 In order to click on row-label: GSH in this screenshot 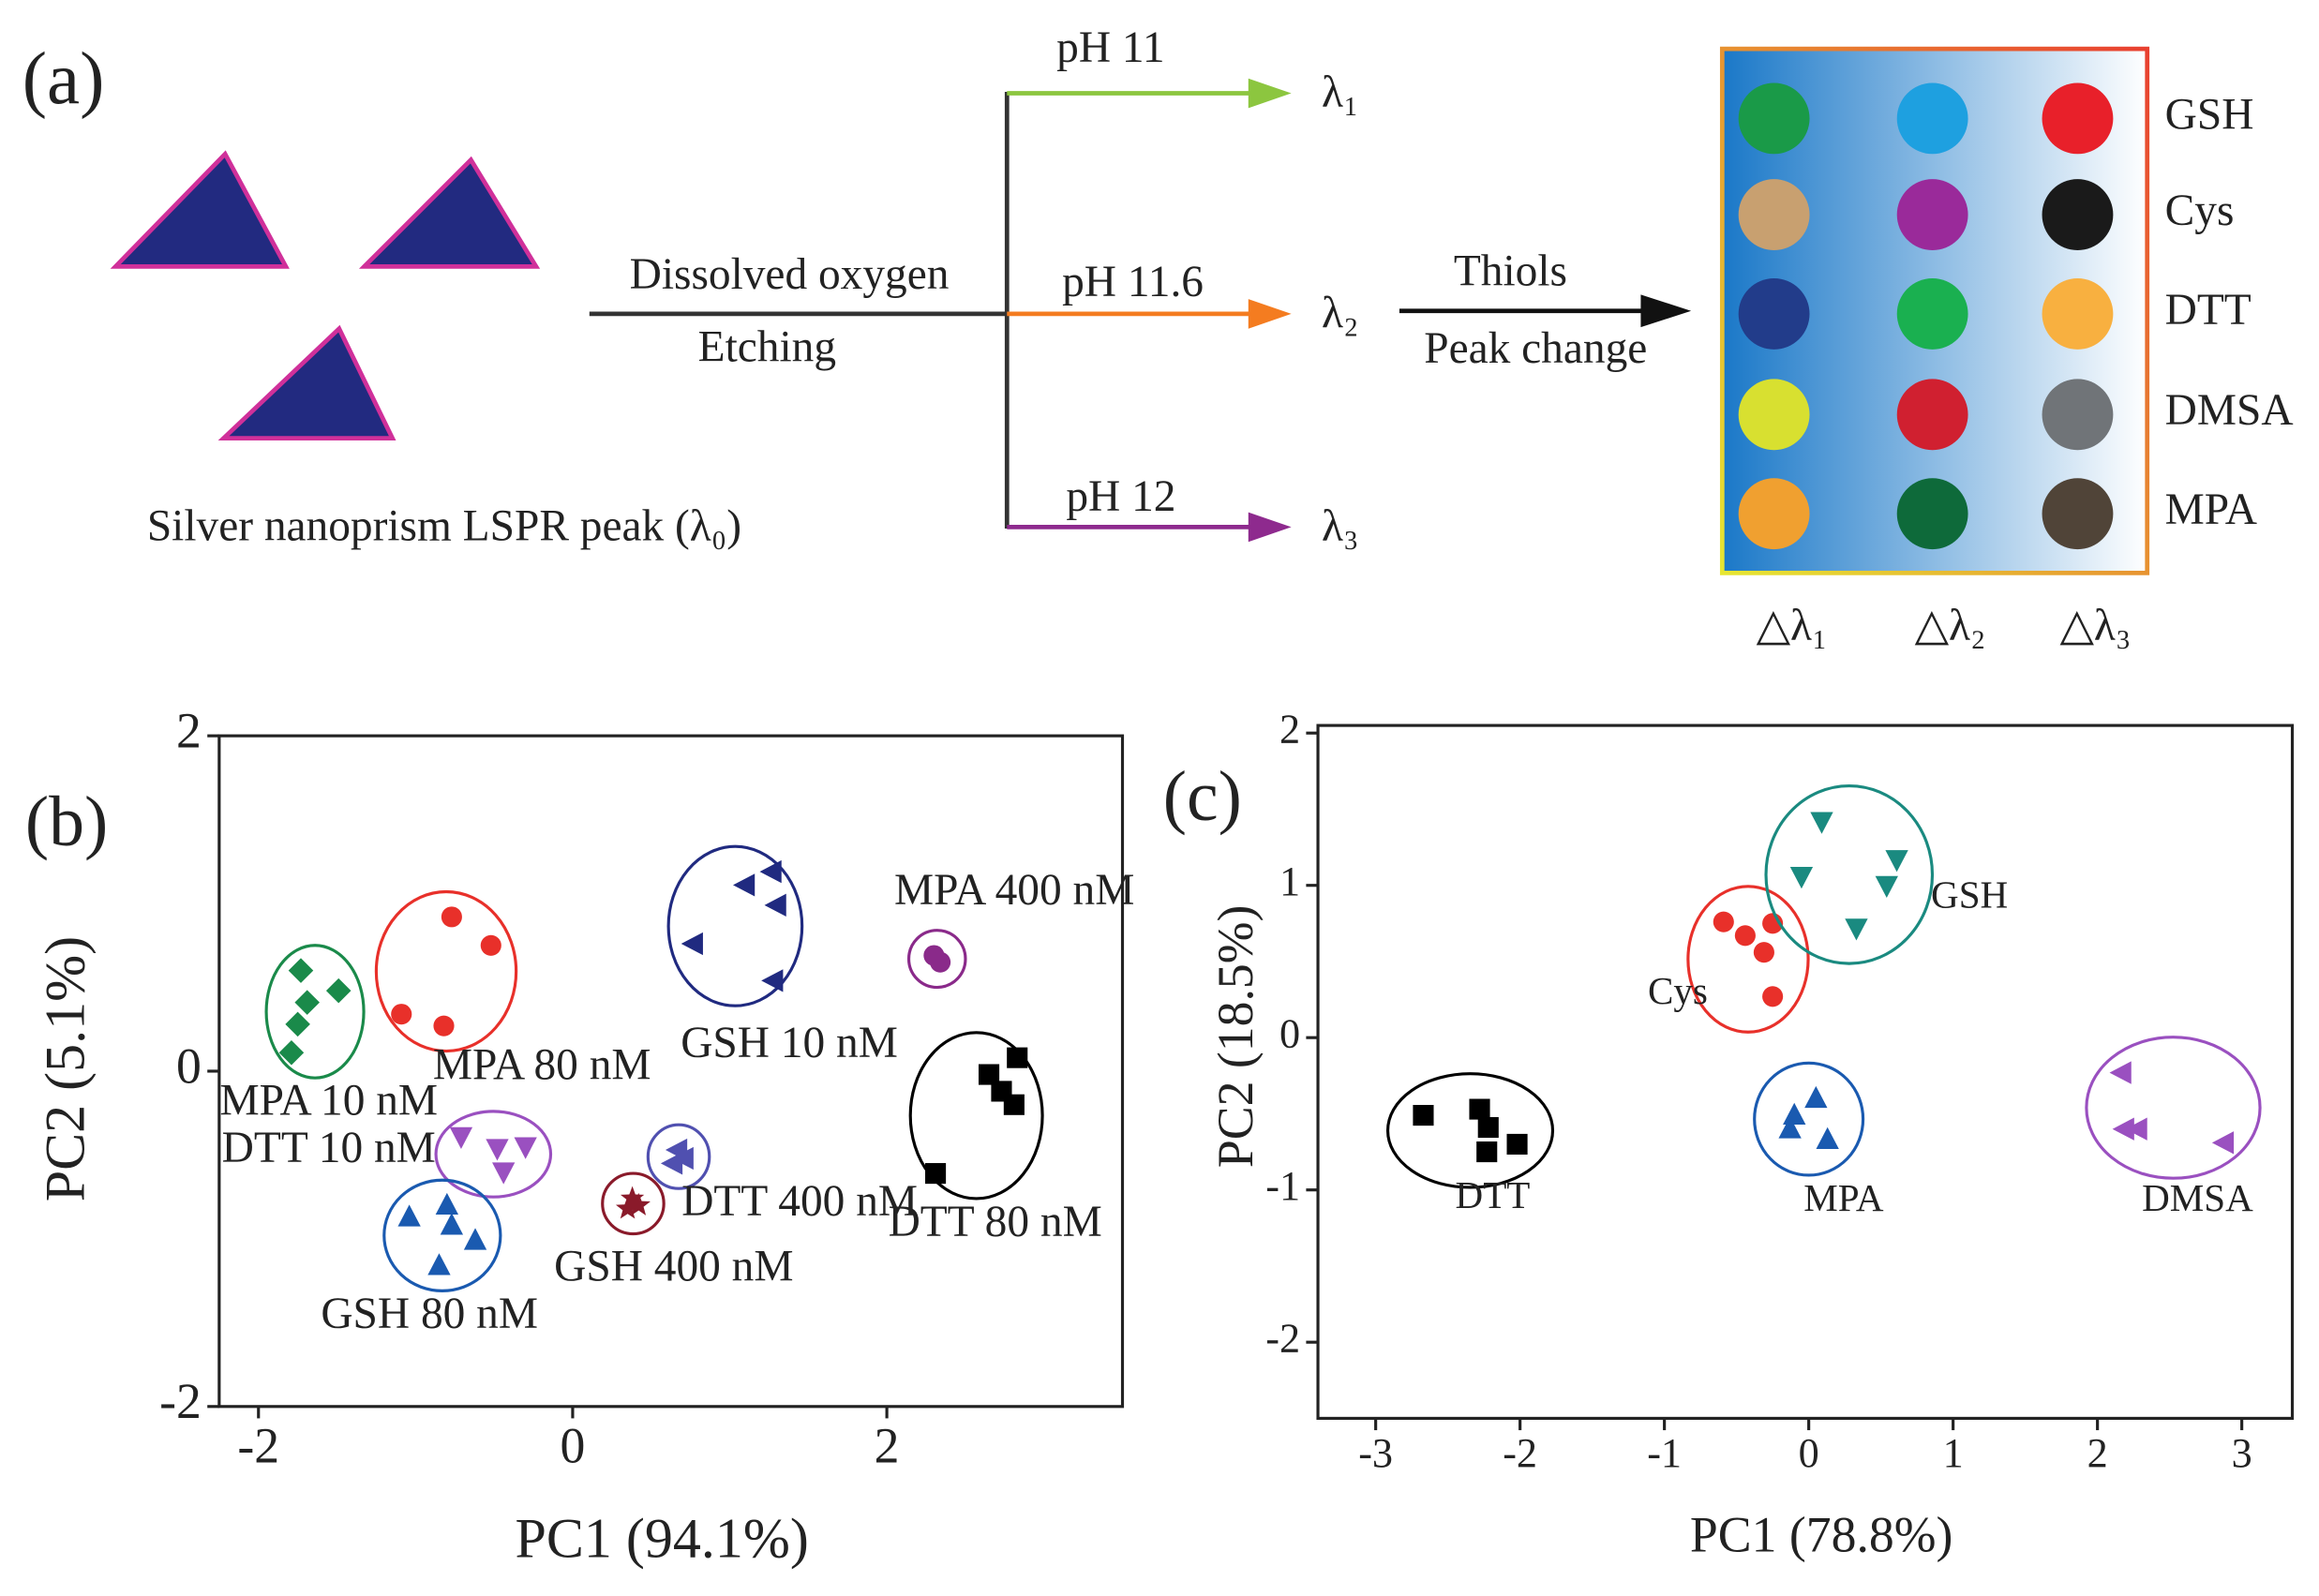, I will do `click(2209, 114)`.